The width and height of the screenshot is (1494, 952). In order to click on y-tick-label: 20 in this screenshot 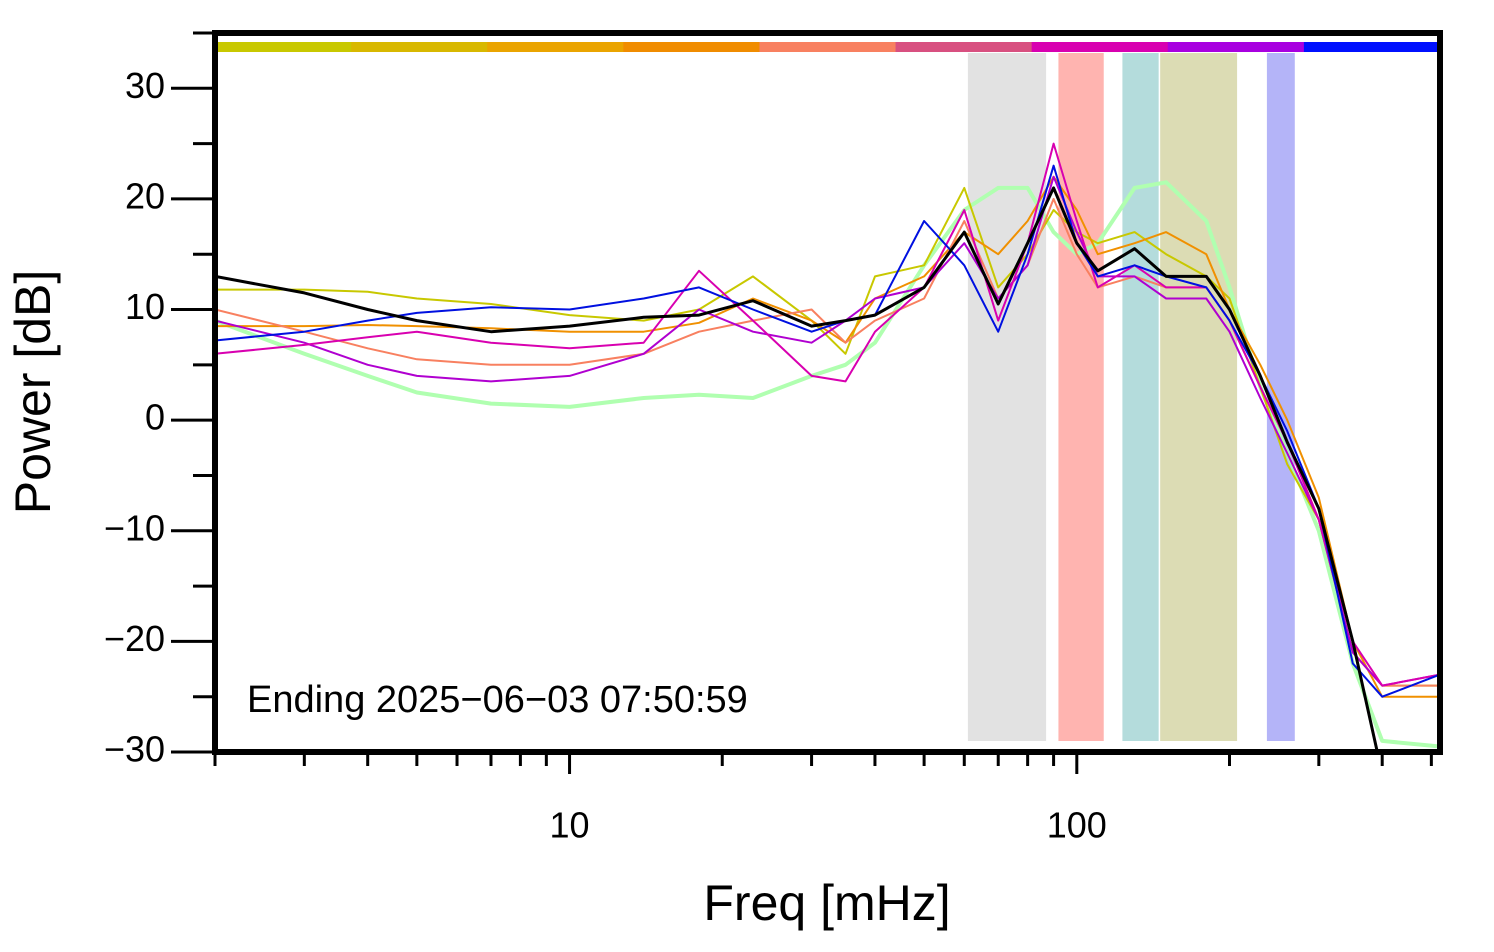, I will do `click(145, 195)`.